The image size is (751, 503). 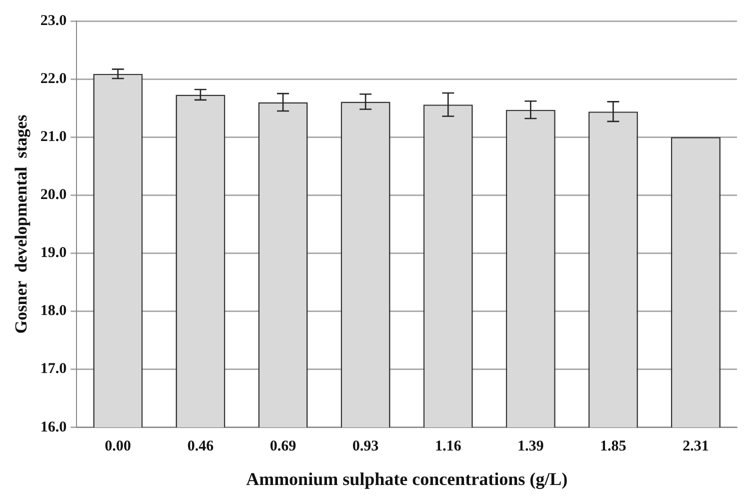 I want to click on y-axis-title: Gosner developmental stages, so click(x=21, y=224).